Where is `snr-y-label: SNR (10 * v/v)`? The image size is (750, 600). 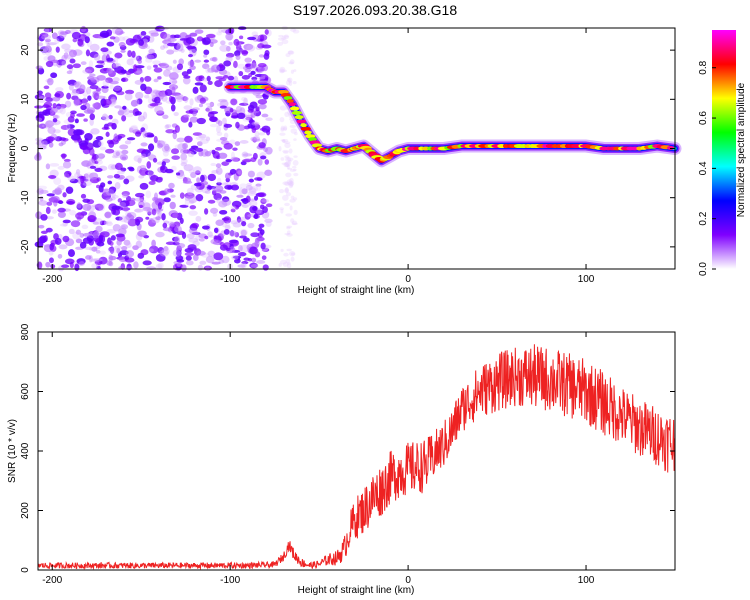
snr-y-label: SNR (10 * v/v) is located at coordinates (12, 451).